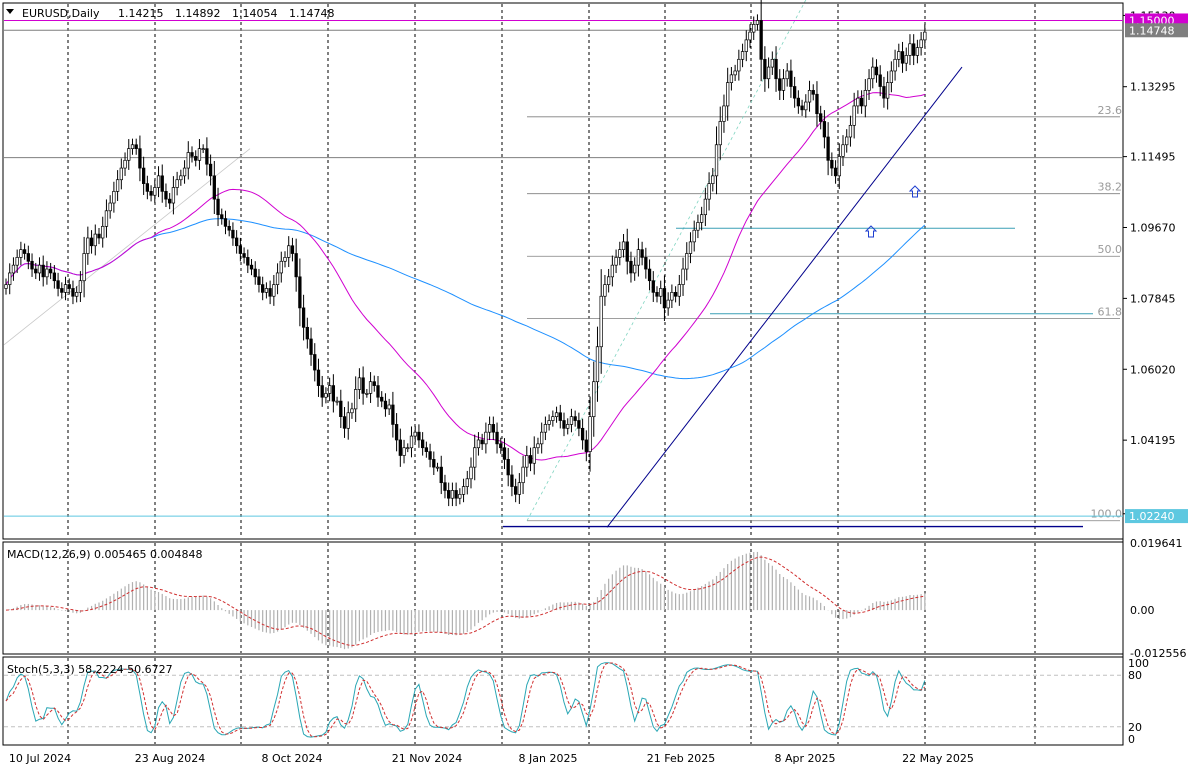  What do you see at coordinates (1110, 311) in the screenshot?
I see `fib-level-label: 61.8` at bounding box center [1110, 311].